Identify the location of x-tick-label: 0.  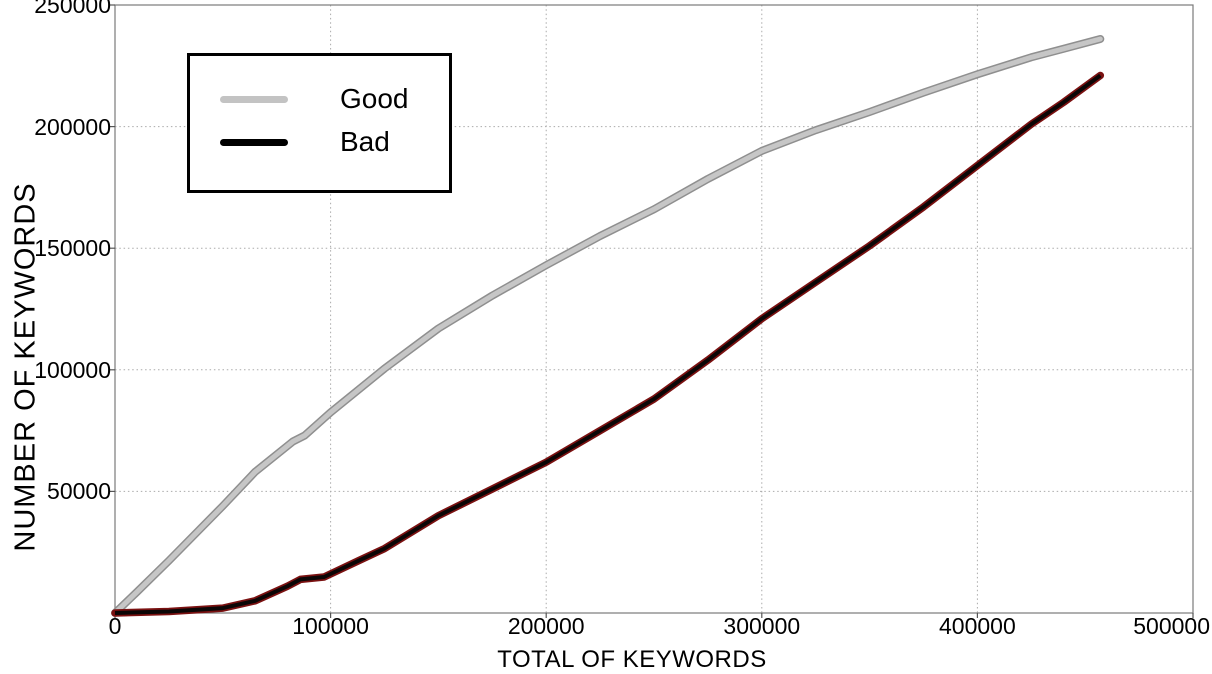
(115, 626).